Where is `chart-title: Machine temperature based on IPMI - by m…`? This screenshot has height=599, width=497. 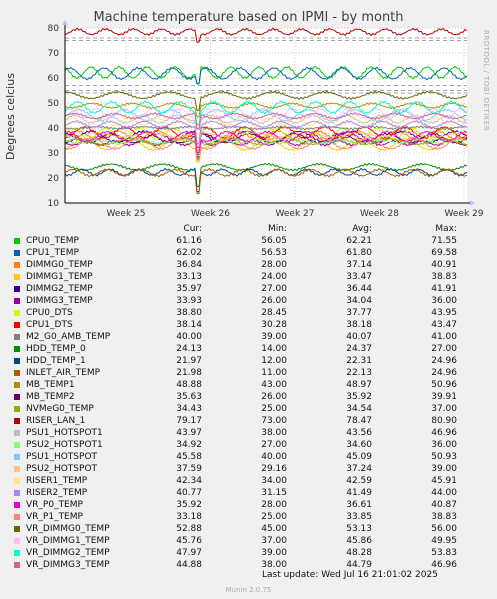 chart-title: Machine temperature based on IPMI - by m… is located at coordinates (248, 17).